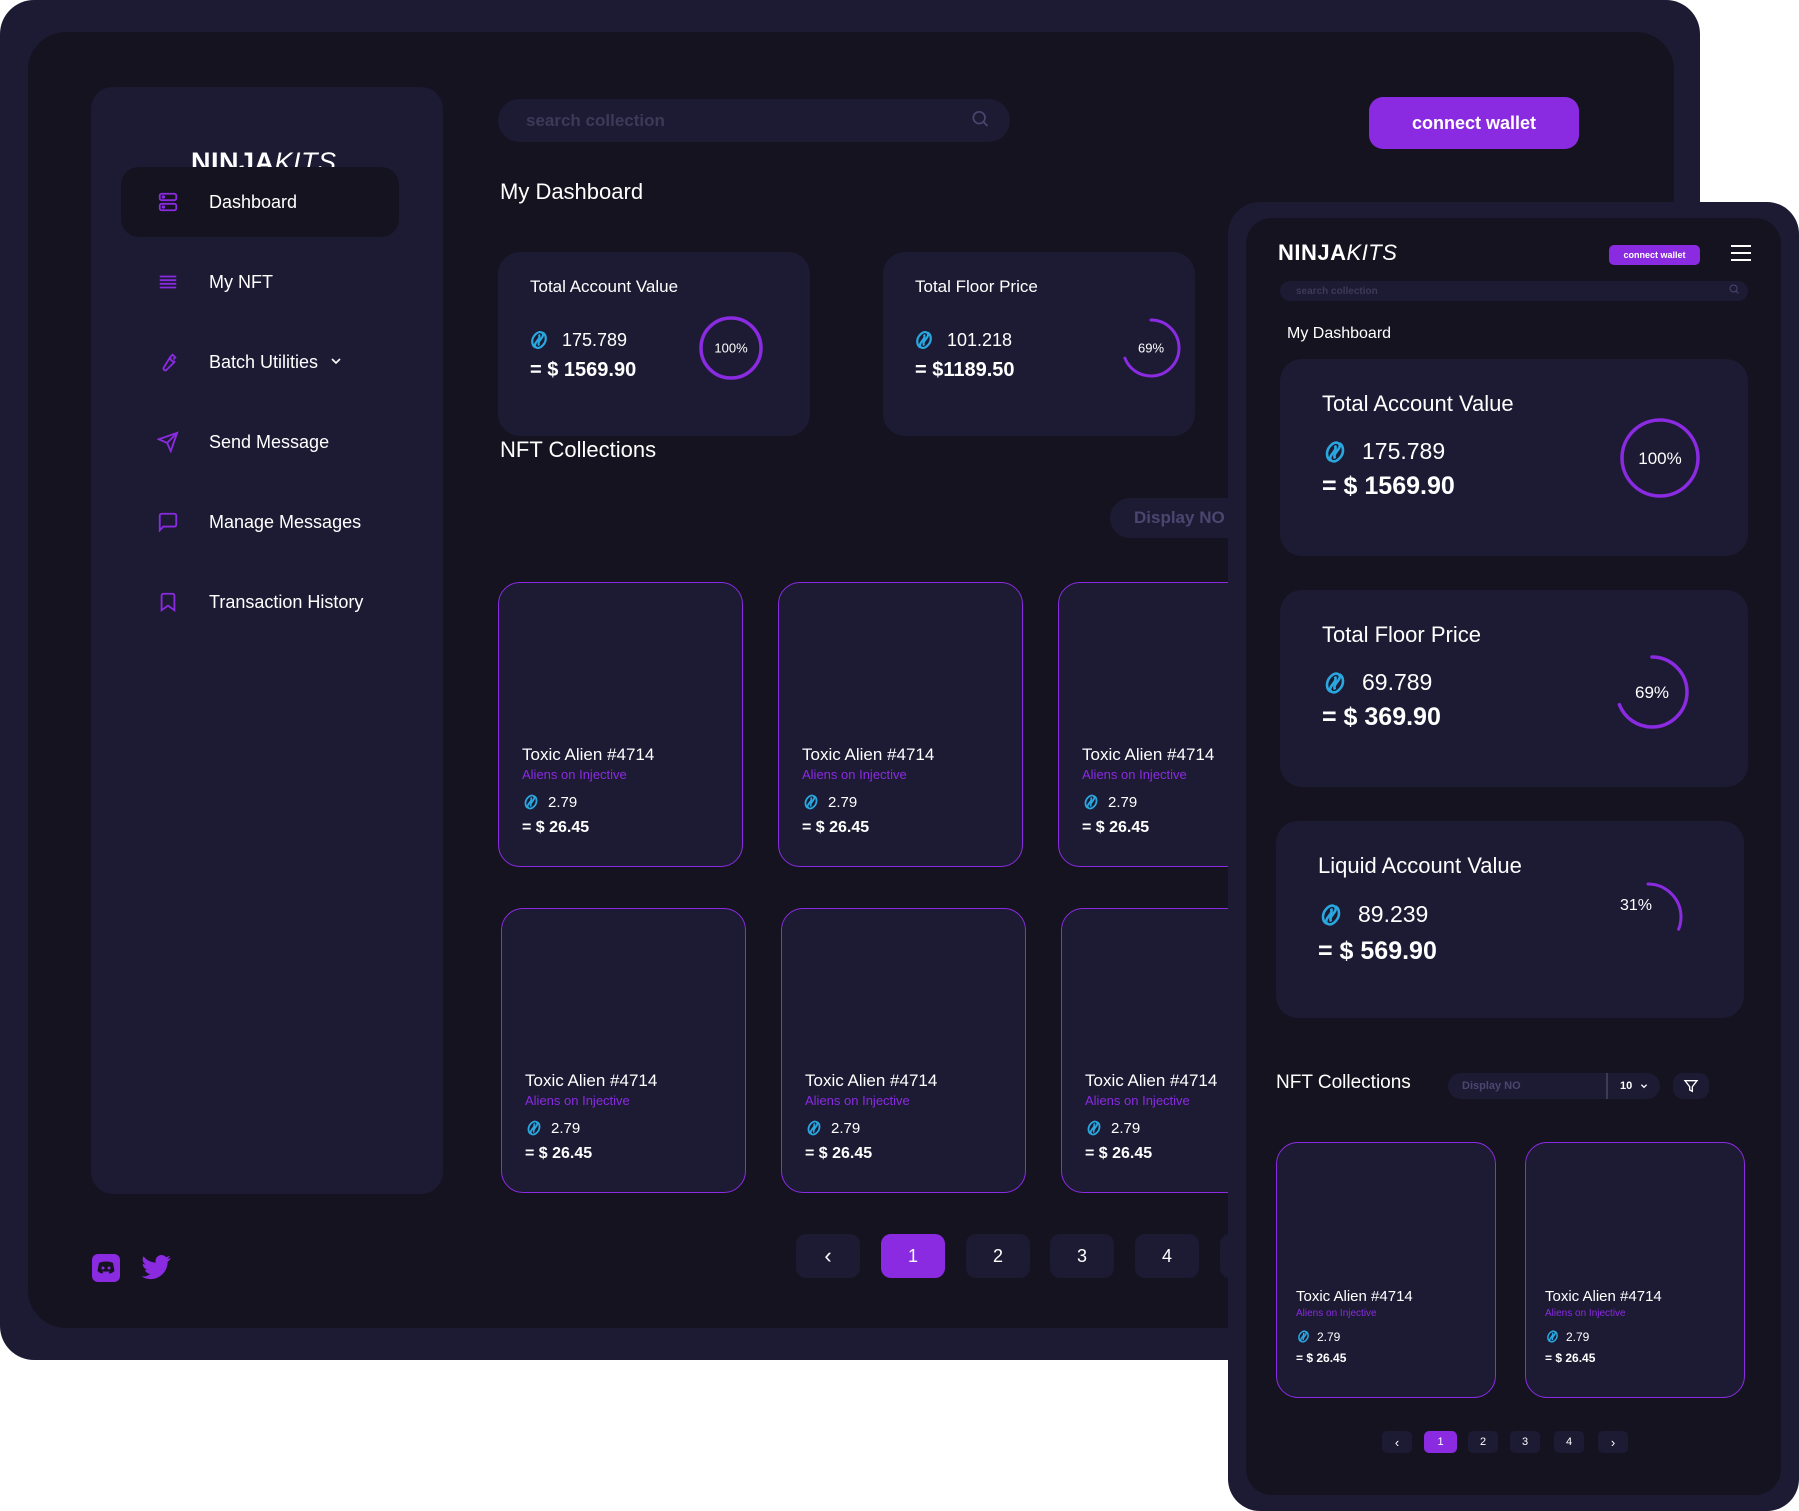 This screenshot has width=1799, height=1511. What do you see at coordinates (1372, 252) in the screenshot?
I see `brand-name-secondary: KITS` at bounding box center [1372, 252].